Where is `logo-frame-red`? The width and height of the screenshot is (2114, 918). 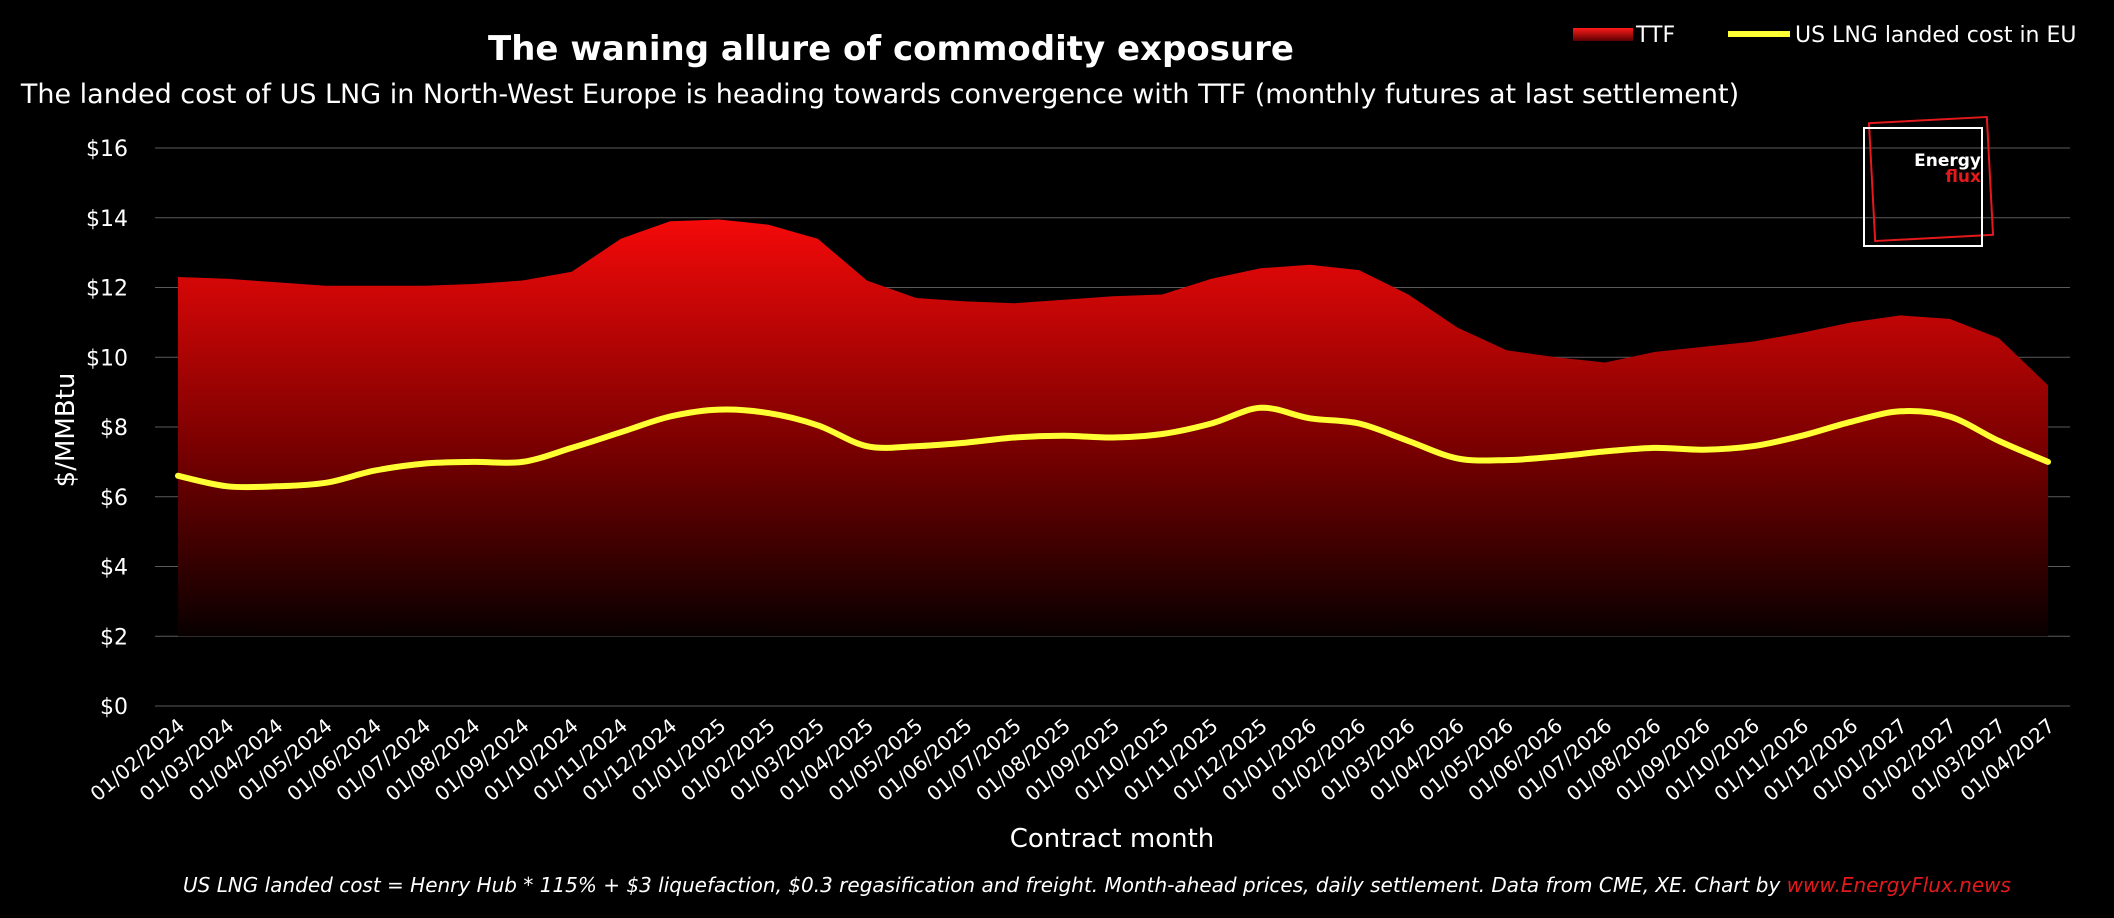
logo-frame-red is located at coordinates (1931, 179).